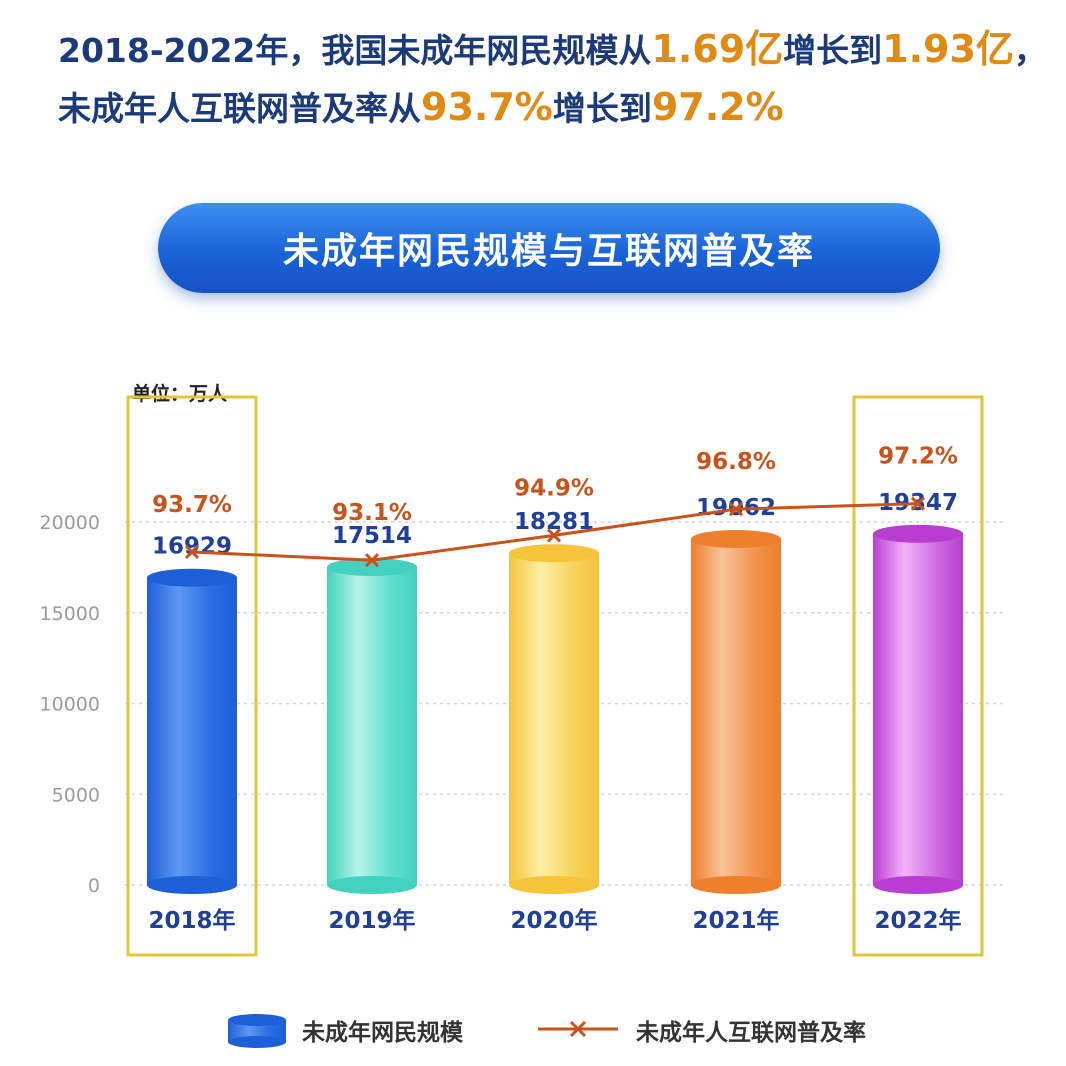 The width and height of the screenshot is (1066, 1066). What do you see at coordinates (372, 513) in the screenshot?
I see `line-value-label: 93.1%` at bounding box center [372, 513].